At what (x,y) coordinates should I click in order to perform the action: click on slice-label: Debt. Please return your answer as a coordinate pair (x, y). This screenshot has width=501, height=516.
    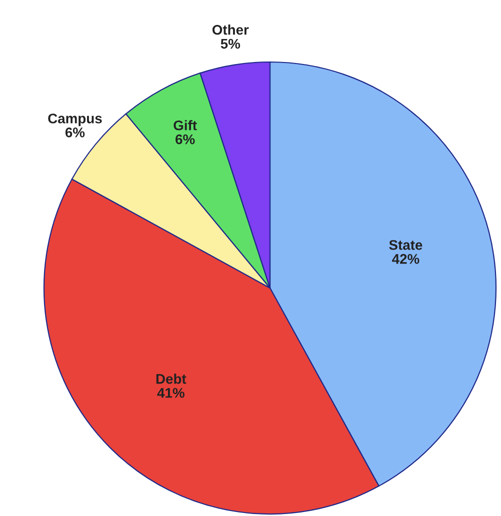
    Looking at the image, I should click on (171, 379).